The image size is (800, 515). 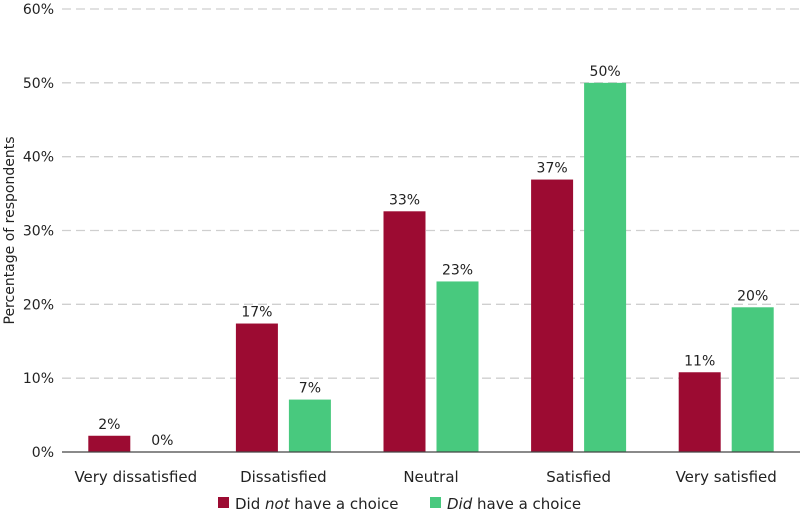 What do you see at coordinates (310, 389) in the screenshot?
I see `data-label: 7%` at bounding box center [310, 389].